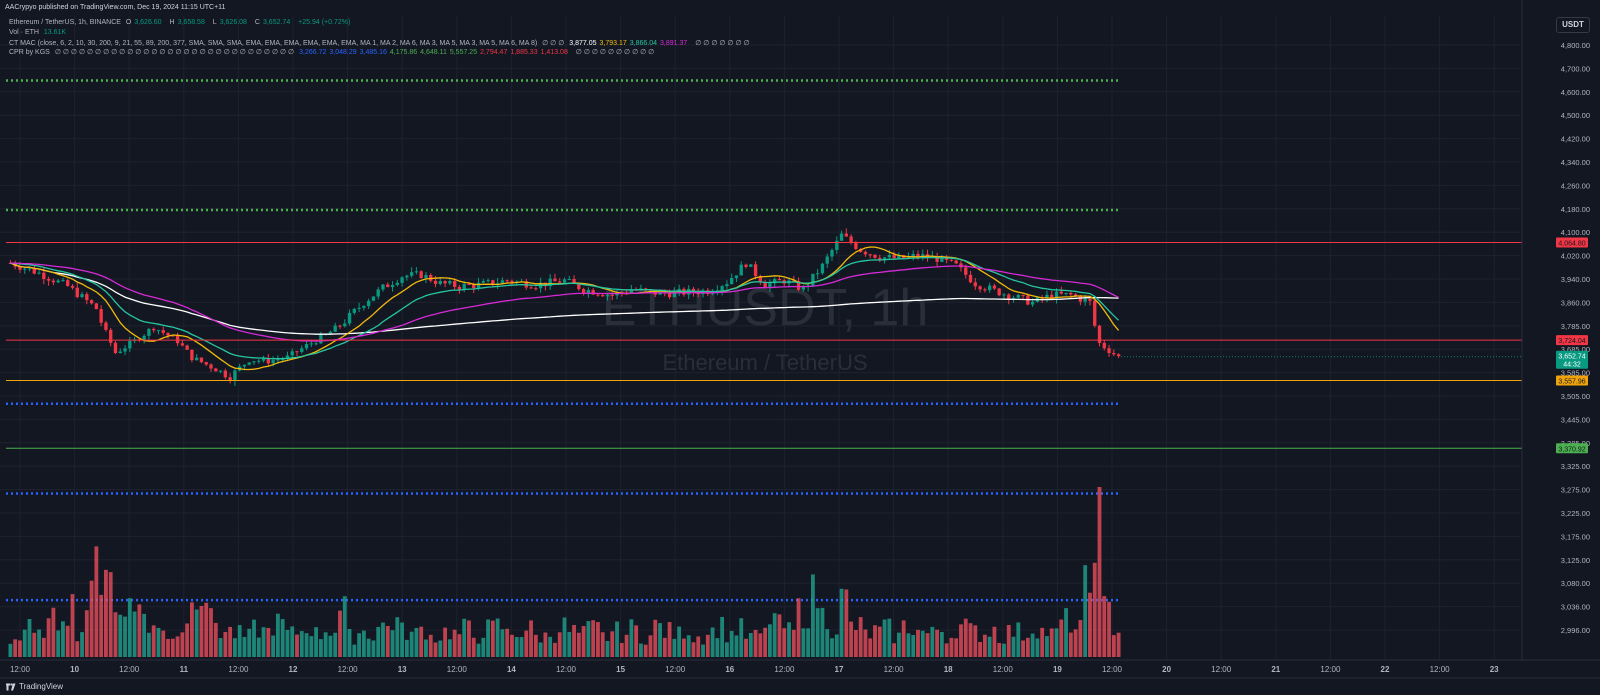 This screenshot has width=1600, height=695. Describe the element at coordinates (1572, 365) in the screenshot. I see `countdown-label: 44:32` at that location.